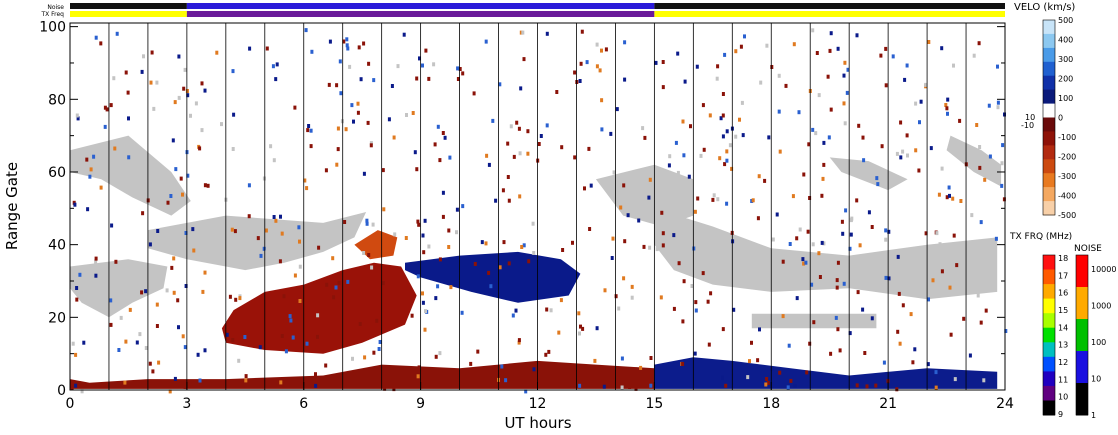 This screenshot has height=435, width=1118. I want to click on velocity-swatch, so click(1049, 194).